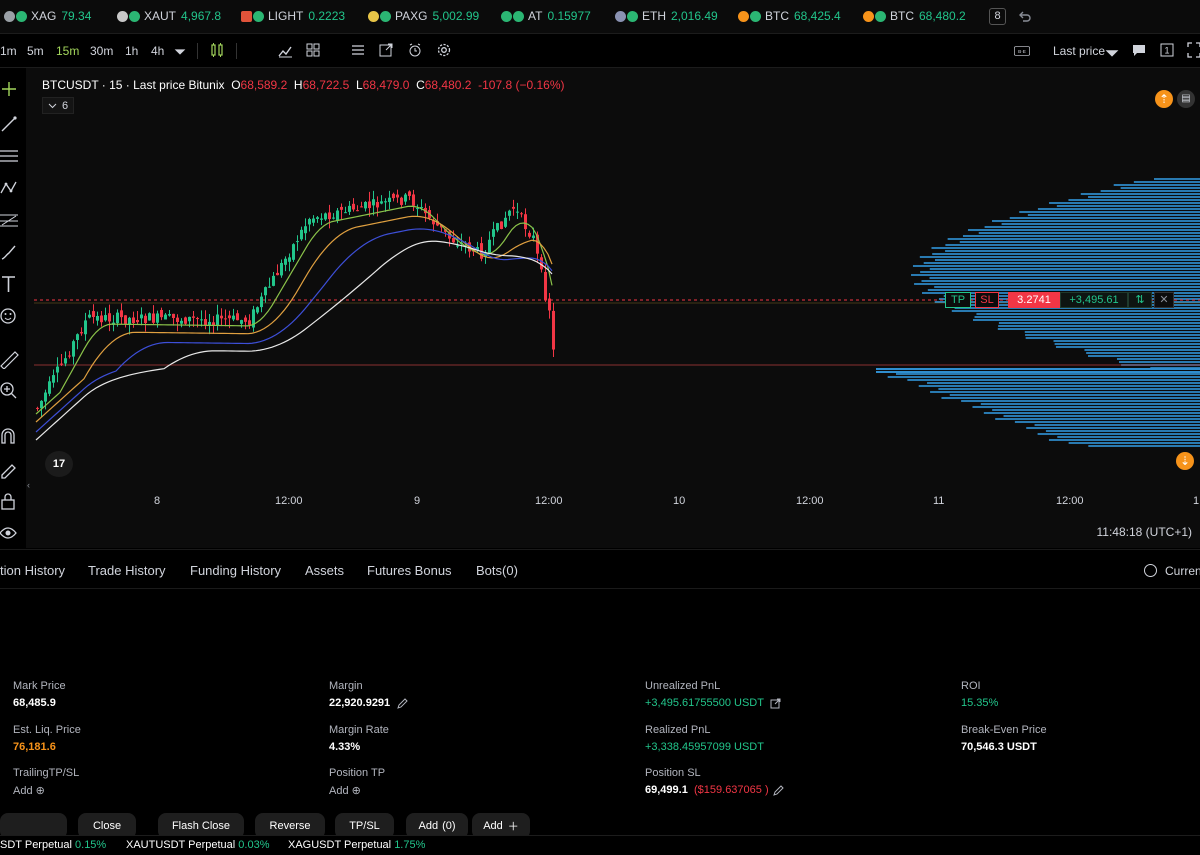 This screenshot has width=1200, height=855. Describe the element at coordinates (10, 284) in the screenshot. I see `text-icon` at that location.